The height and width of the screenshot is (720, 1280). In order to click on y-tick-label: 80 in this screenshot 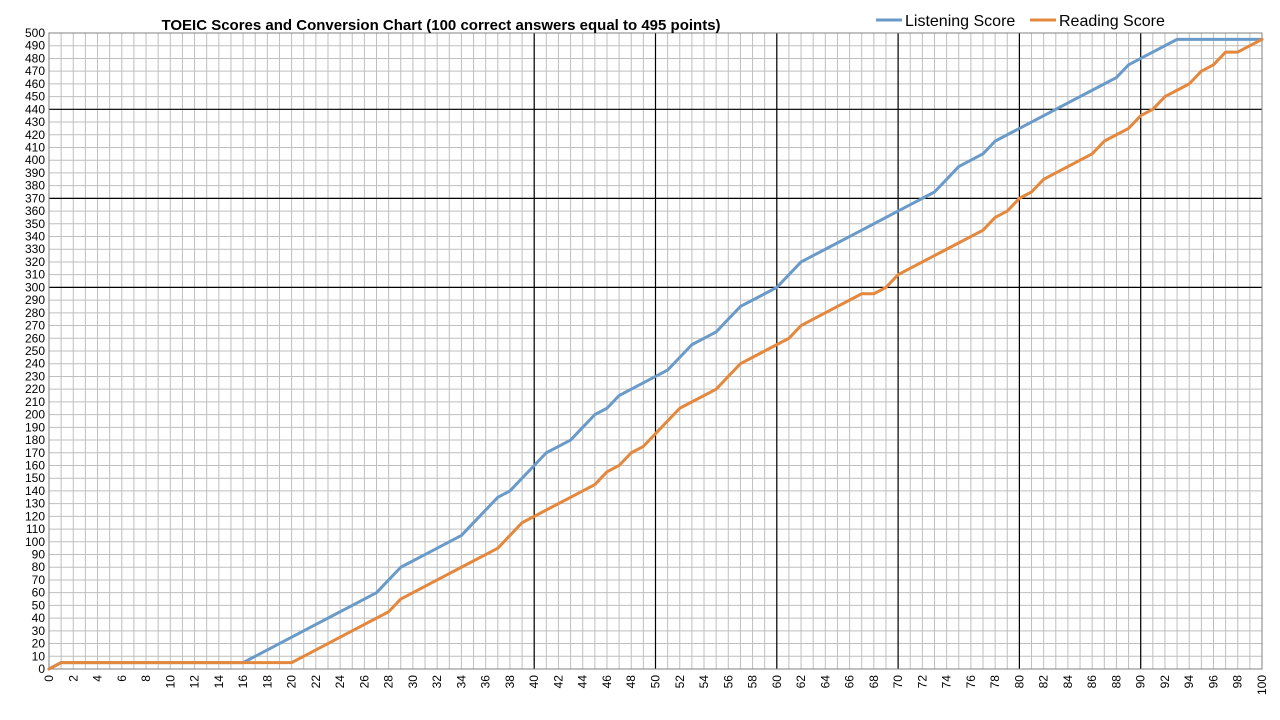, I will do `click(39, 567)`.